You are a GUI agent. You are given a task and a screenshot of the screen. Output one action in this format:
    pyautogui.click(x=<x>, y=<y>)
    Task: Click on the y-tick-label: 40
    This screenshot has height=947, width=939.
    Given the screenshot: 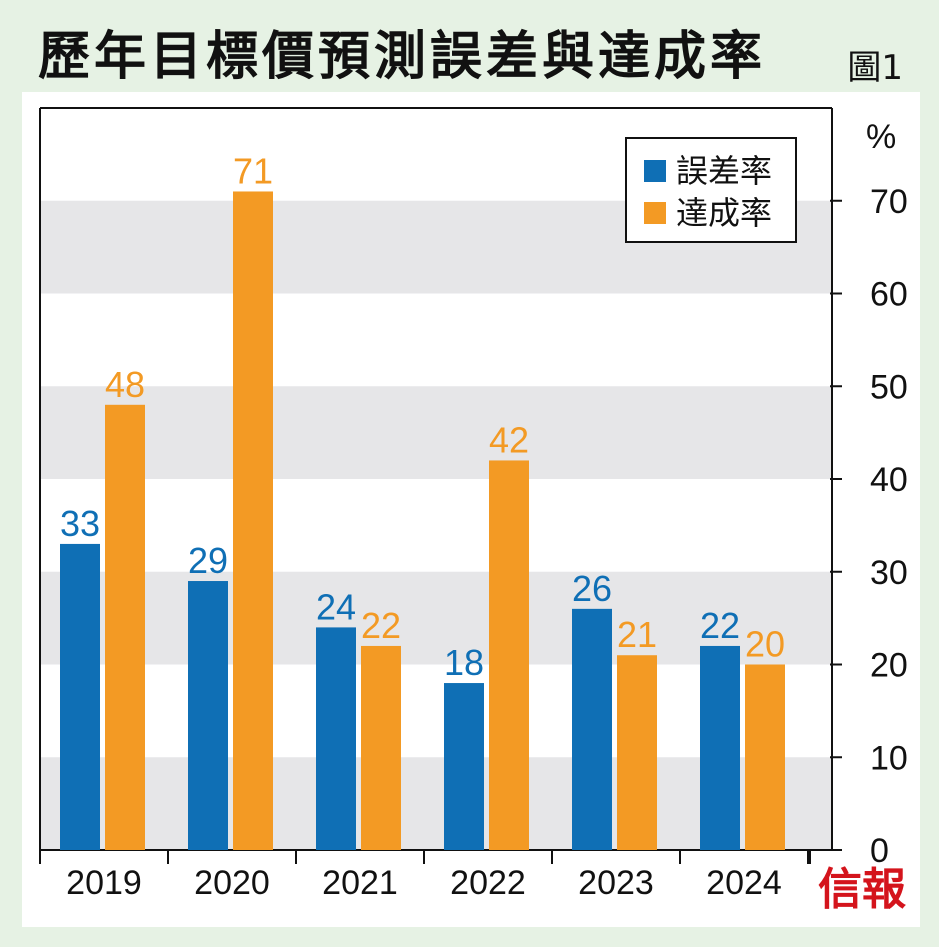 What is the action you would take?
    pyautogui.click(x=889, y=480)
    